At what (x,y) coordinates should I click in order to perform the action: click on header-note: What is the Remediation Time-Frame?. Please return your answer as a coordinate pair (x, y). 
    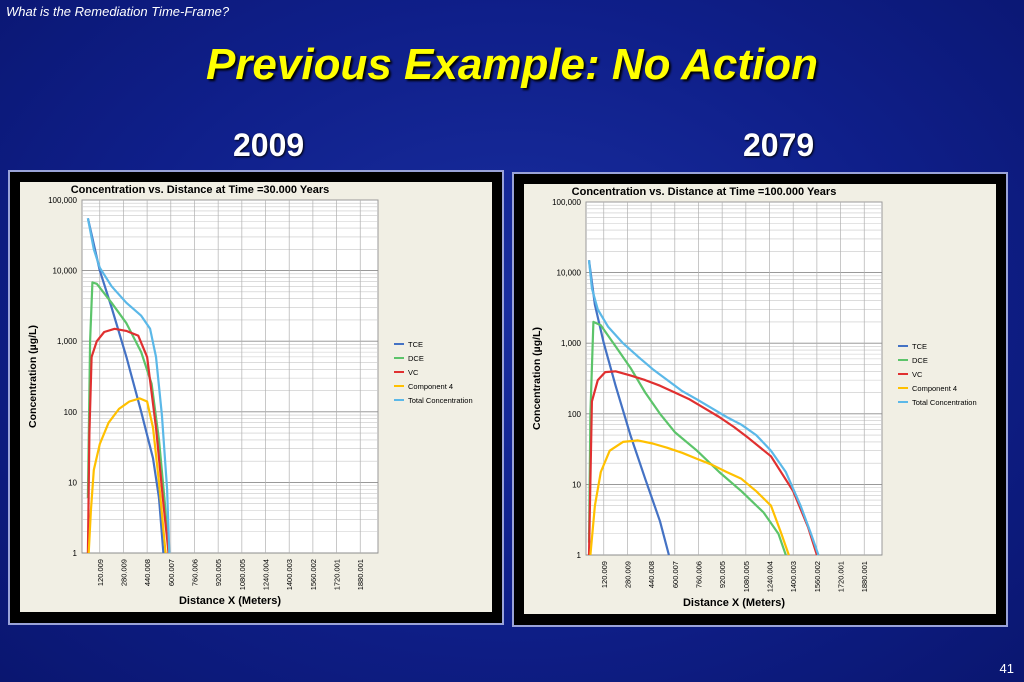
    Looking at the image, I should click on (118, 11).